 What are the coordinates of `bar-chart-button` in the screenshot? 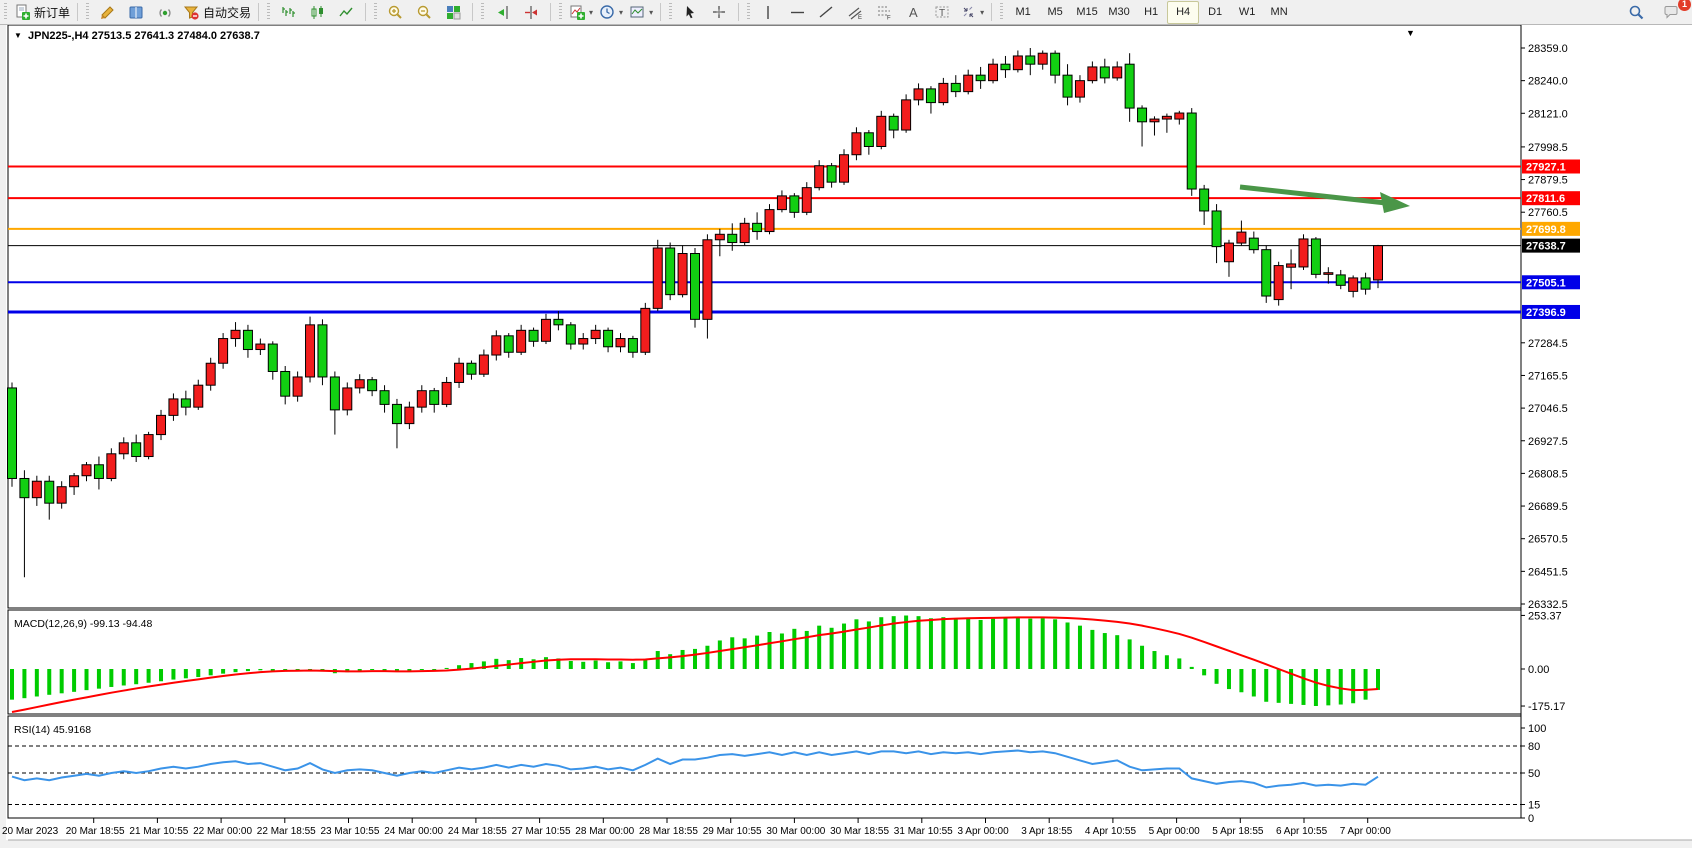 It's located at (288, 12).